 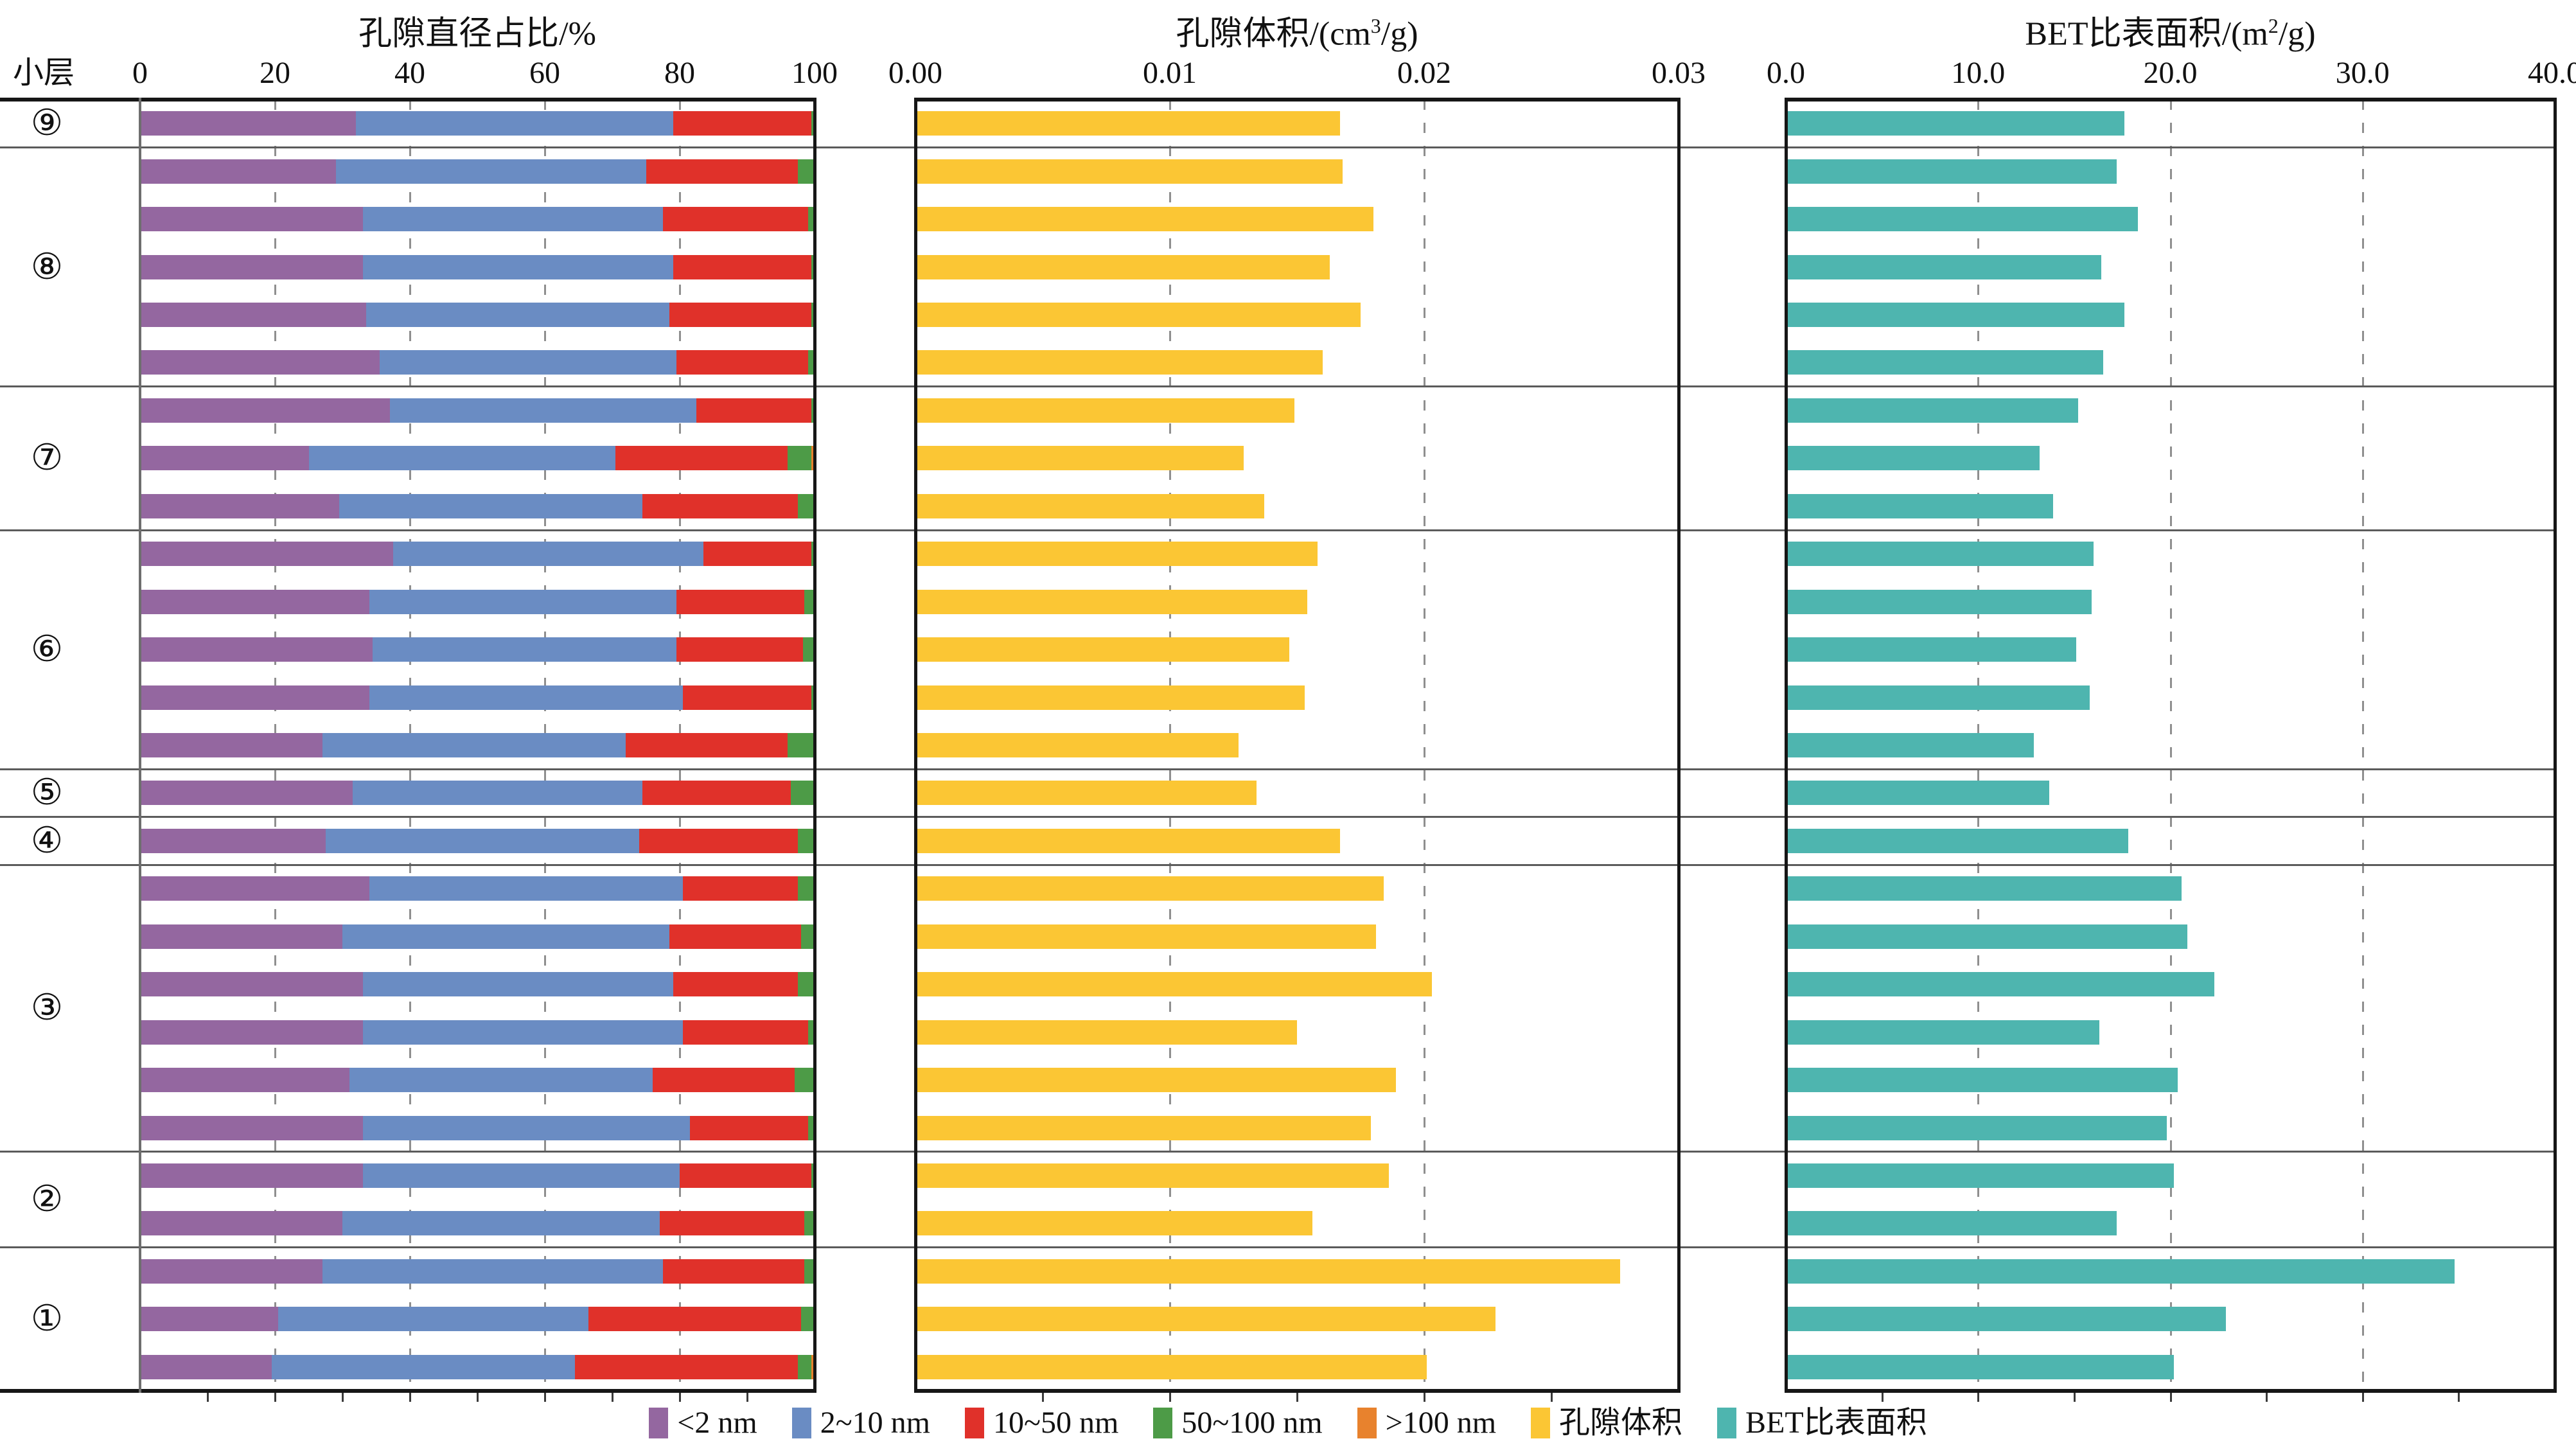 What do you see at coordinates (679, 73) in the screenshot?
I see `pore-diameter-percent-tick-label: 80` at bounding box center [679, 73].